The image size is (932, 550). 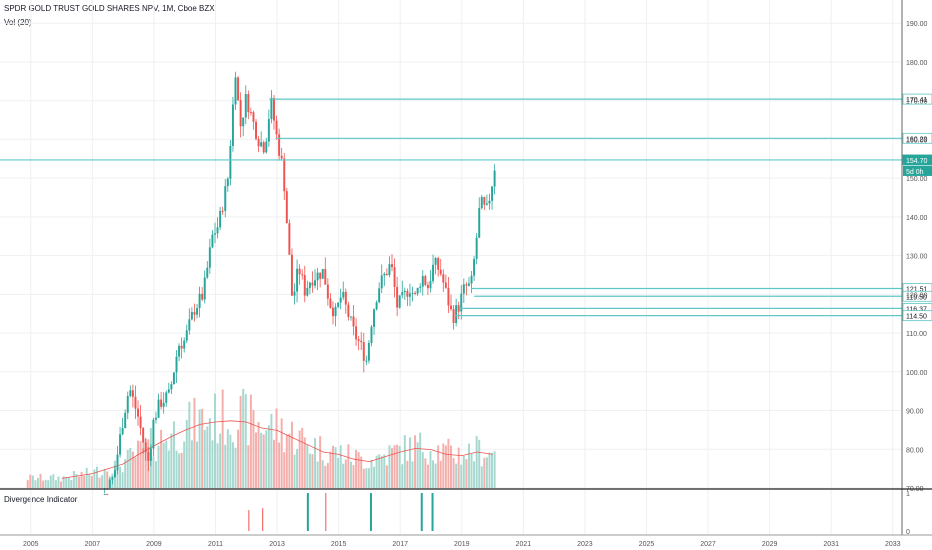 I want to click on volume-bars, so click(x=261, y=438).